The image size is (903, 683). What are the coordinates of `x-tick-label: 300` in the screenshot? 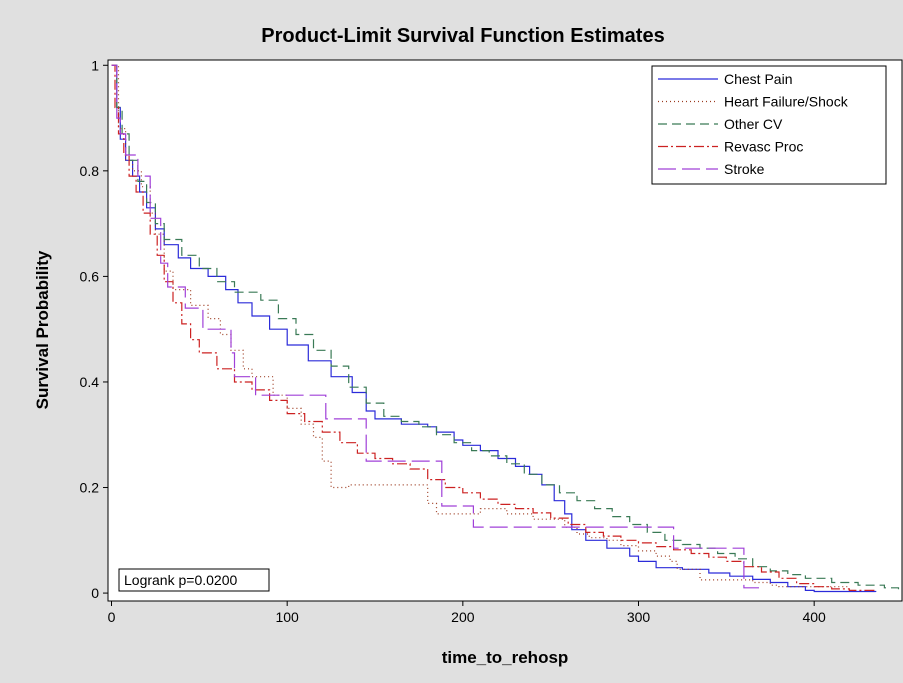 It's located at (639, 617).